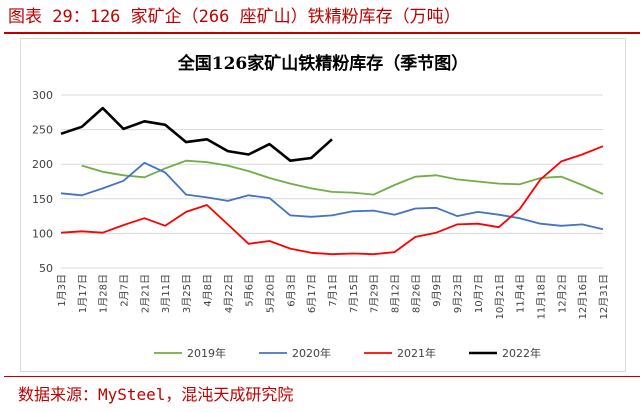 The image size is (644, 412). What do you see at coordinates (42, 130) in the screenshot?
I see `y-tick-label: 250` at bounding box center [42, 130].